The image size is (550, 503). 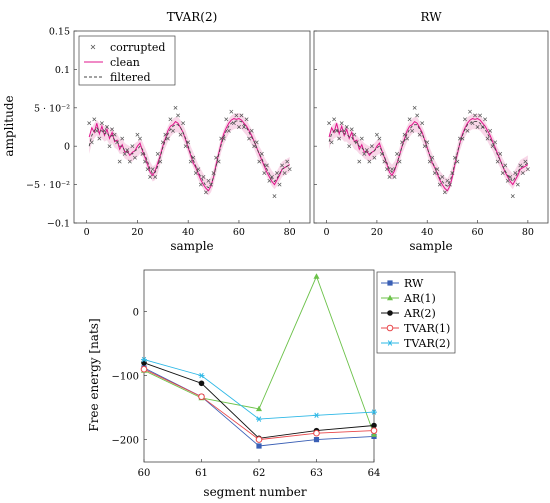 I want to click on x-tick-label: 0, so click(x=327, y=232).